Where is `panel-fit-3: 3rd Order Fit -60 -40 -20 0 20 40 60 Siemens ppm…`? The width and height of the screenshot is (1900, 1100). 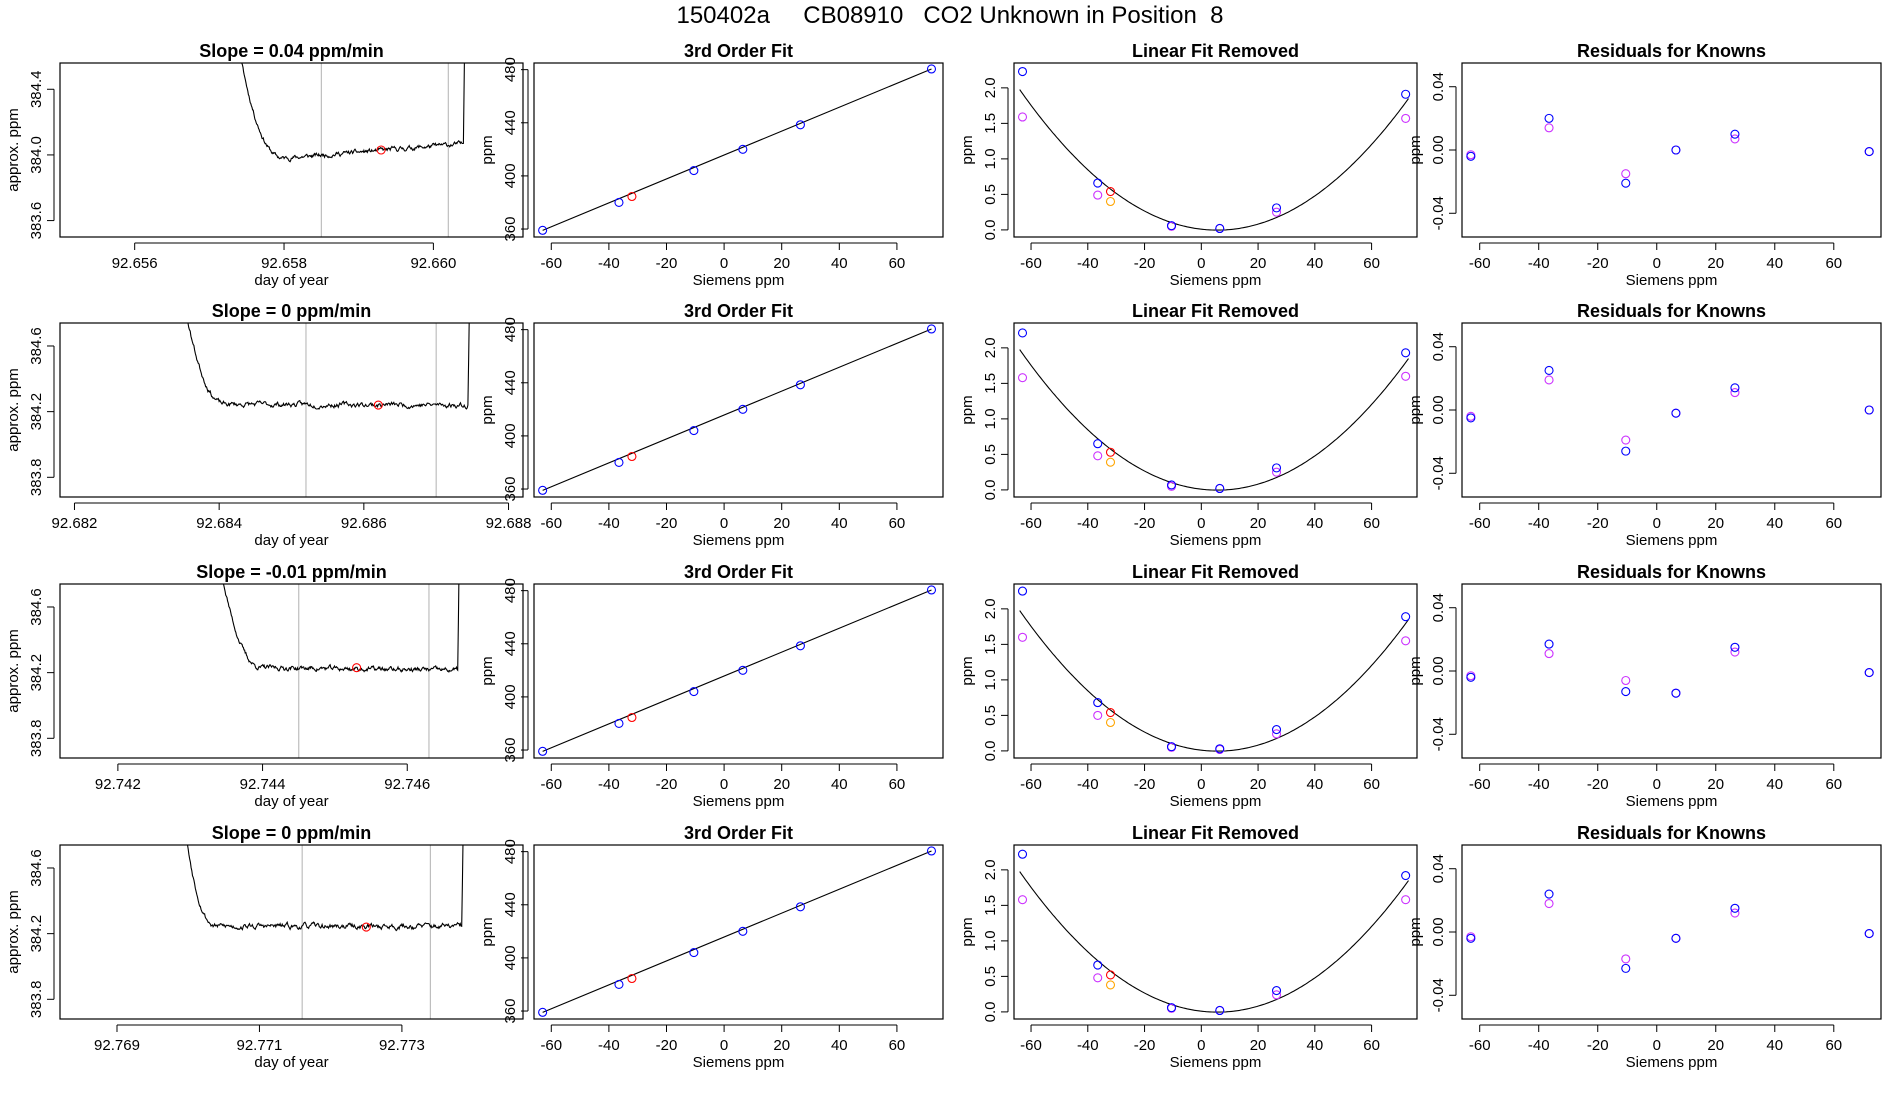 panel-fit-3: 3rd Order Fit -60 -40 -20 0 20 40 60 Siemens ppm… is located at coordinates (711, 947).